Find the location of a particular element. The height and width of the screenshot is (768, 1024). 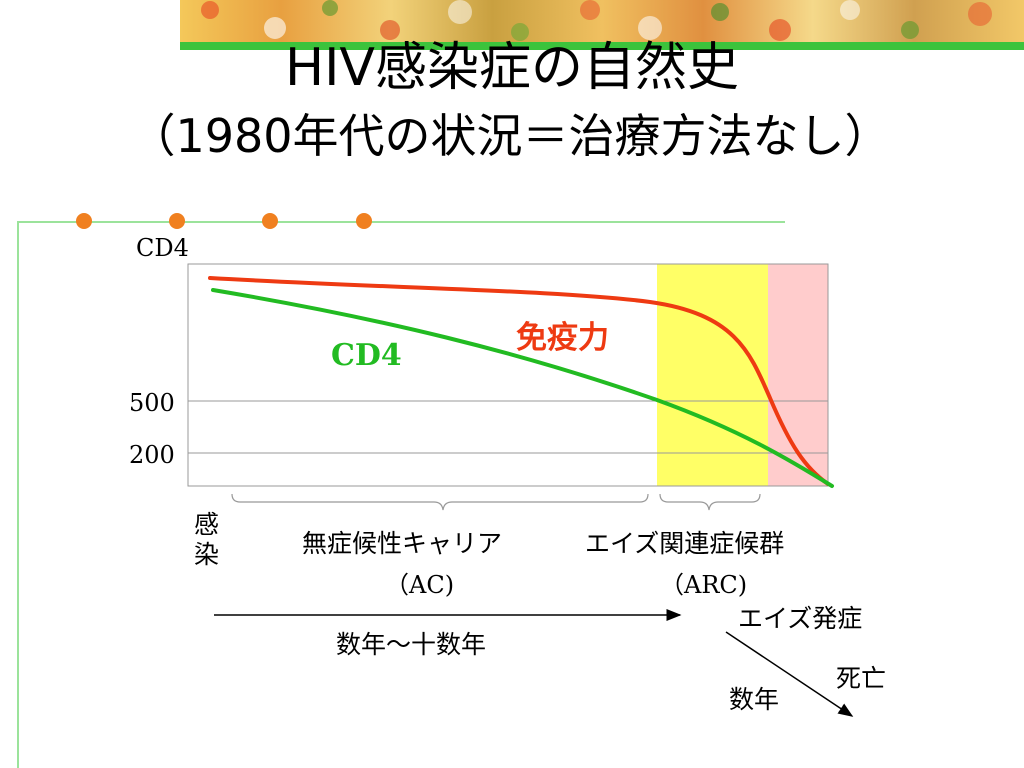

page-subtitle: （1980年代の状況＝治療方法なし） is located at coordinates (510, 136).